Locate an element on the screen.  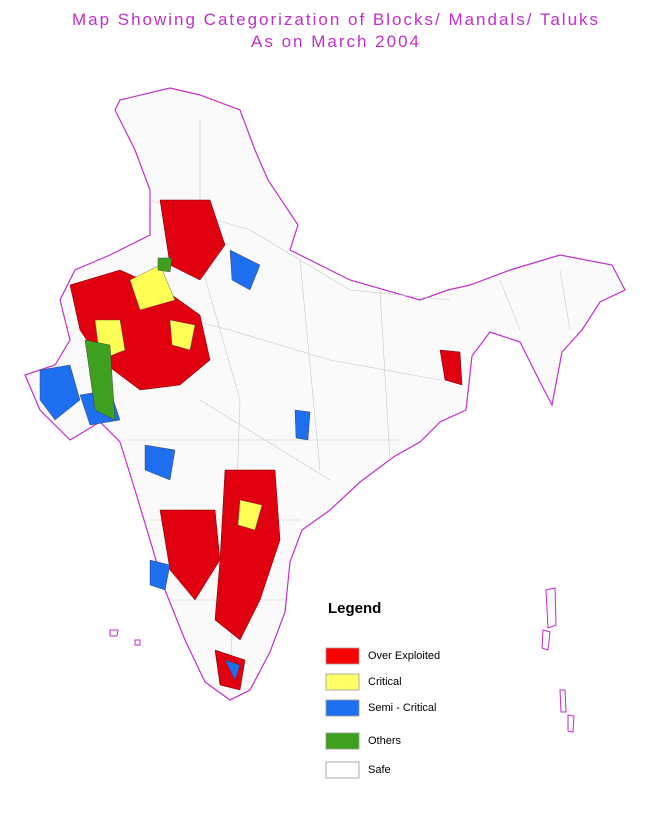
legend-label: Semi - Critical is located at coordinates (402, 708).